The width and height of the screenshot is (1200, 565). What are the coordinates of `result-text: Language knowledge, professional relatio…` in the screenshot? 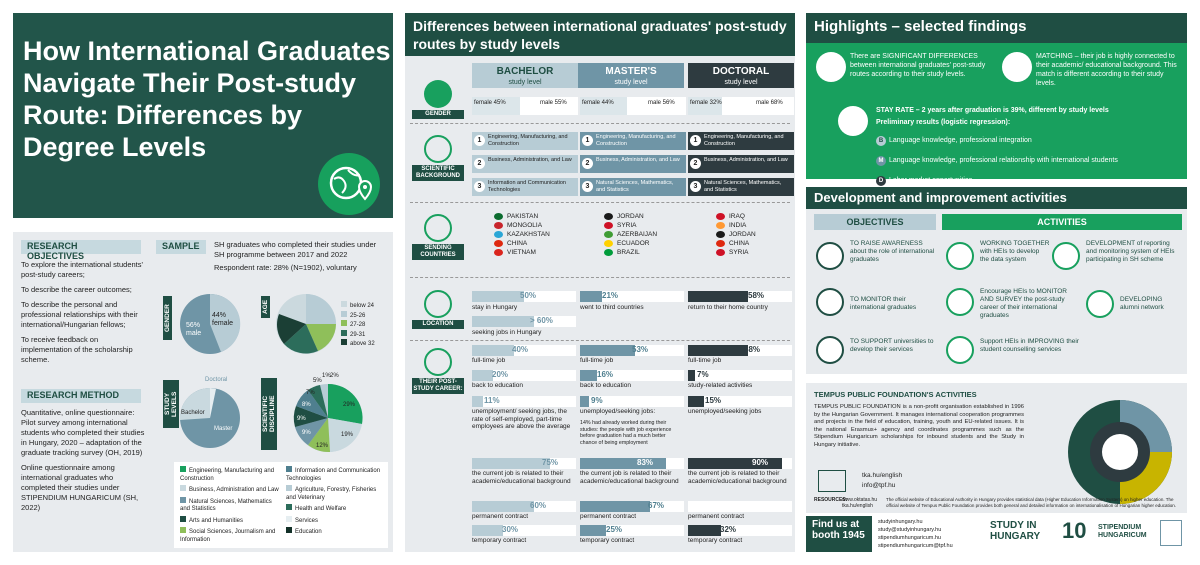 It's located at (1003, 160).